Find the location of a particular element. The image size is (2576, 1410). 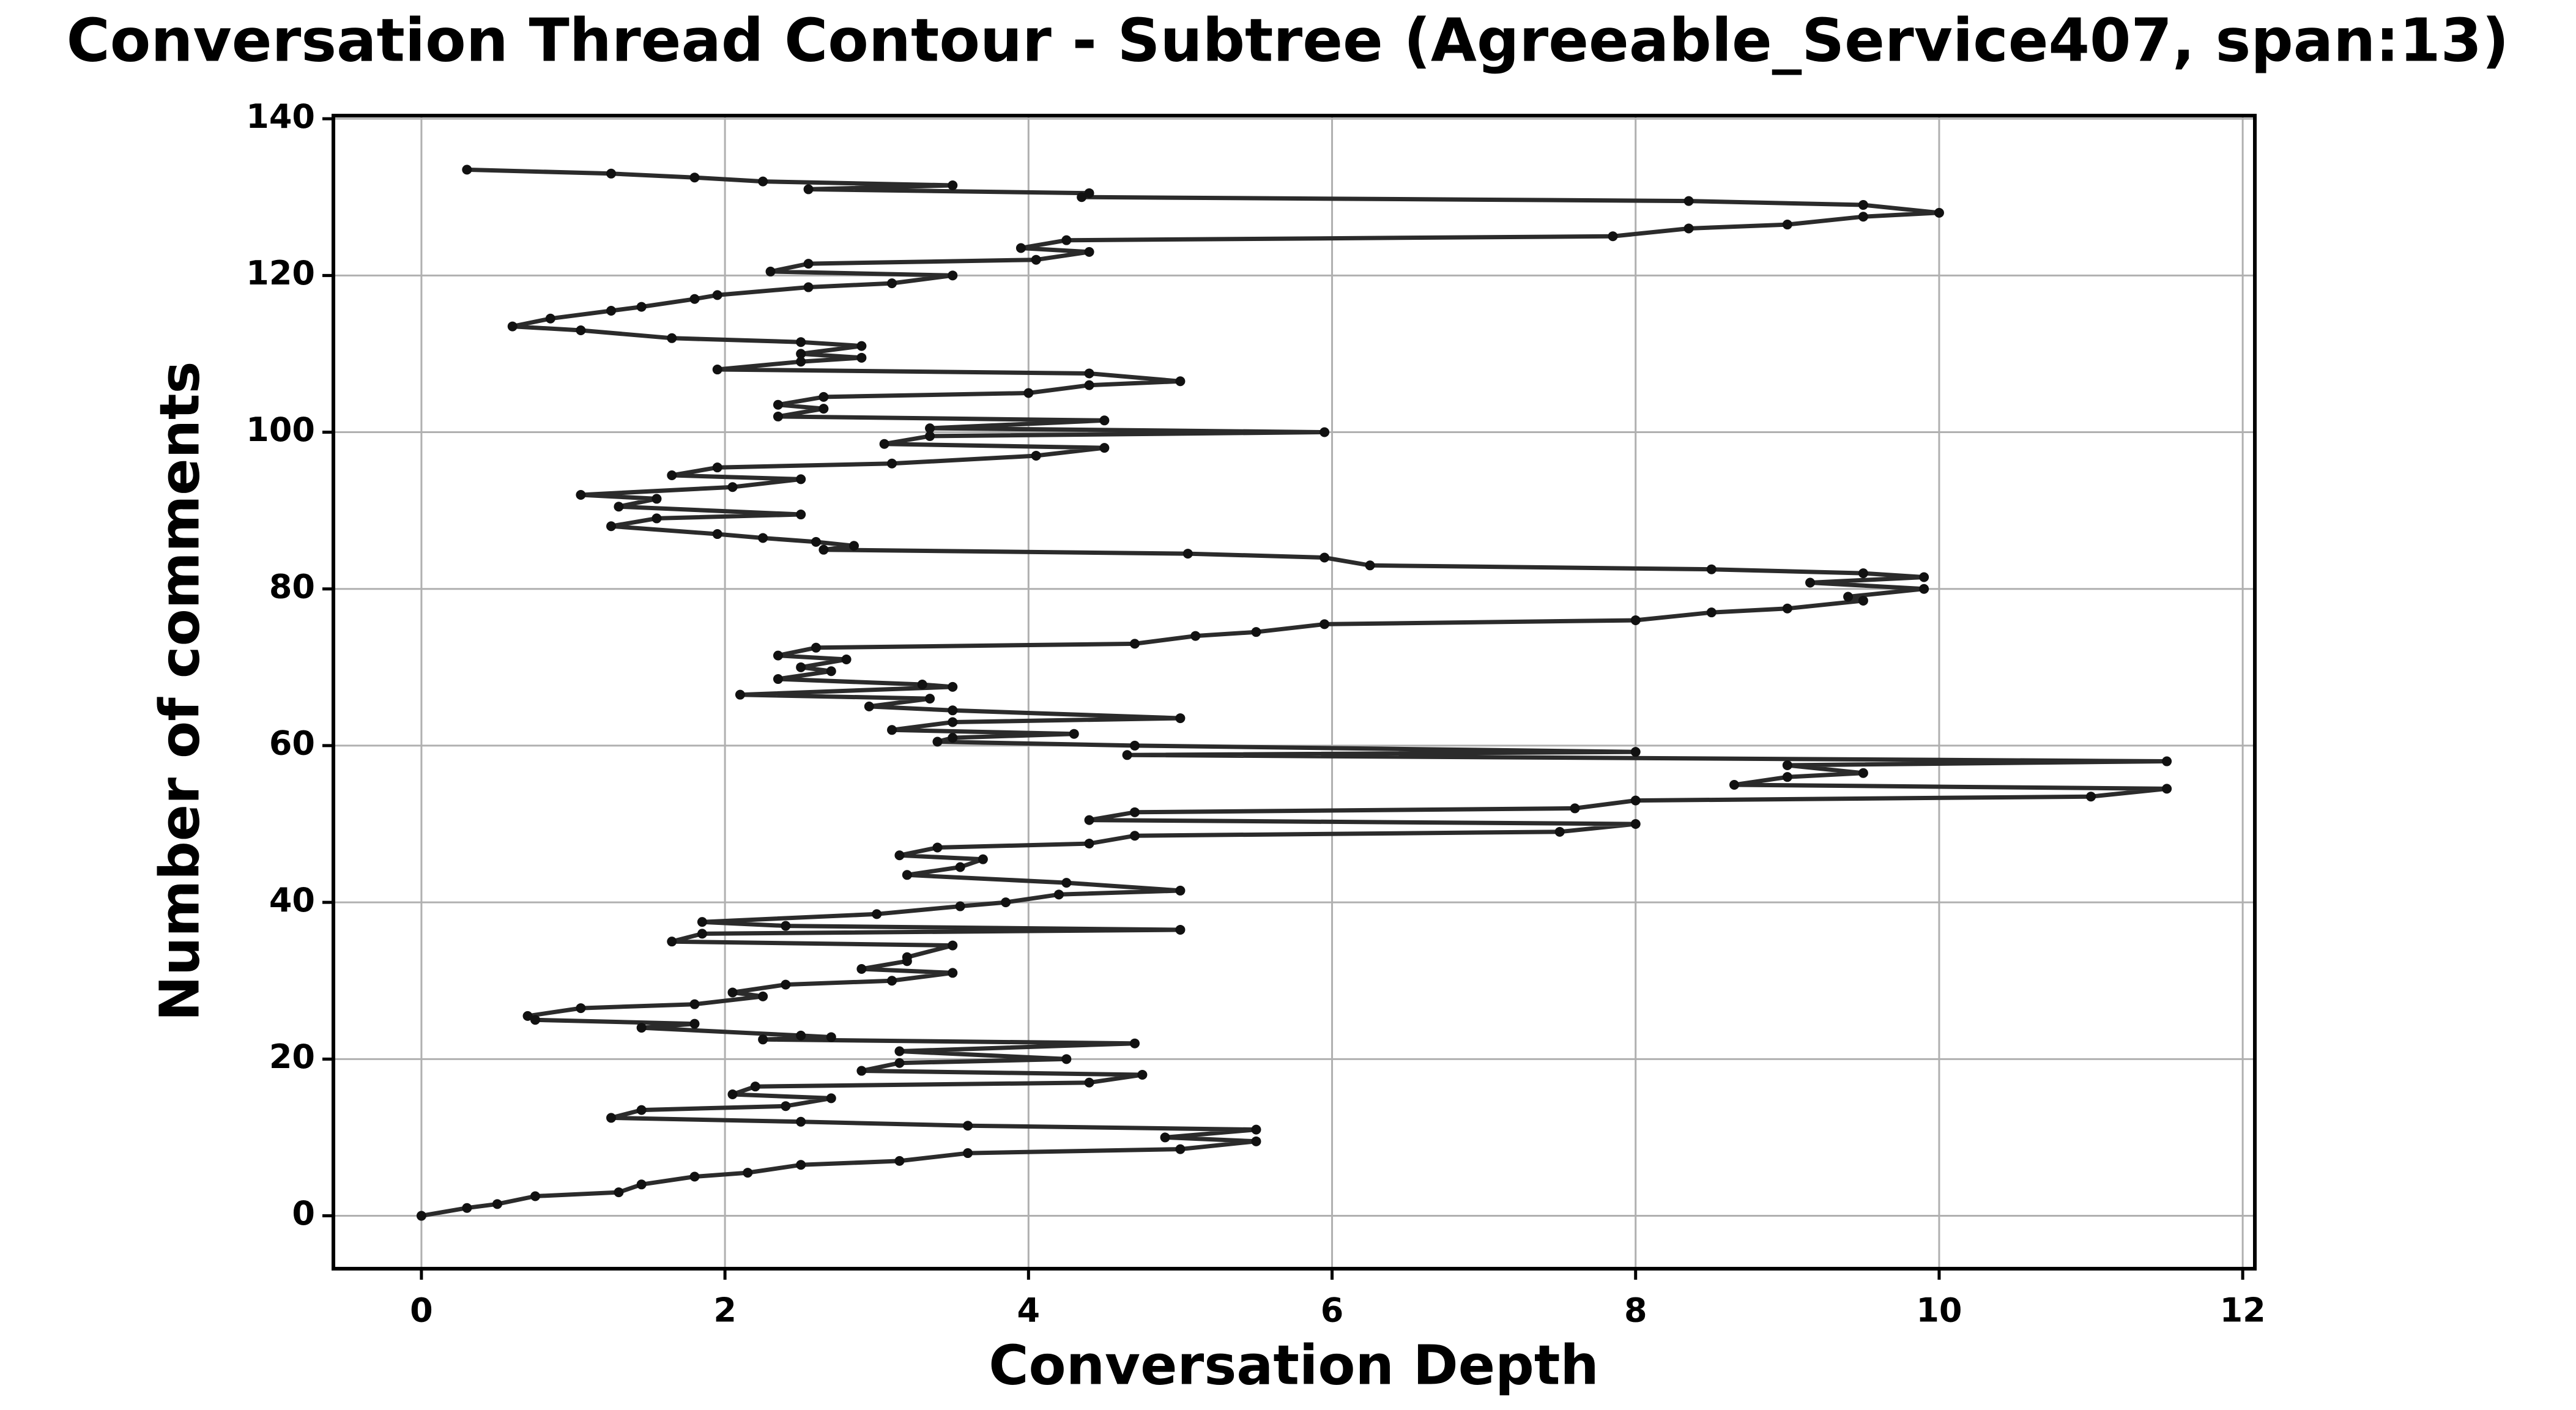

y-tick-label: 20 is located at coordinates (292, 1056).